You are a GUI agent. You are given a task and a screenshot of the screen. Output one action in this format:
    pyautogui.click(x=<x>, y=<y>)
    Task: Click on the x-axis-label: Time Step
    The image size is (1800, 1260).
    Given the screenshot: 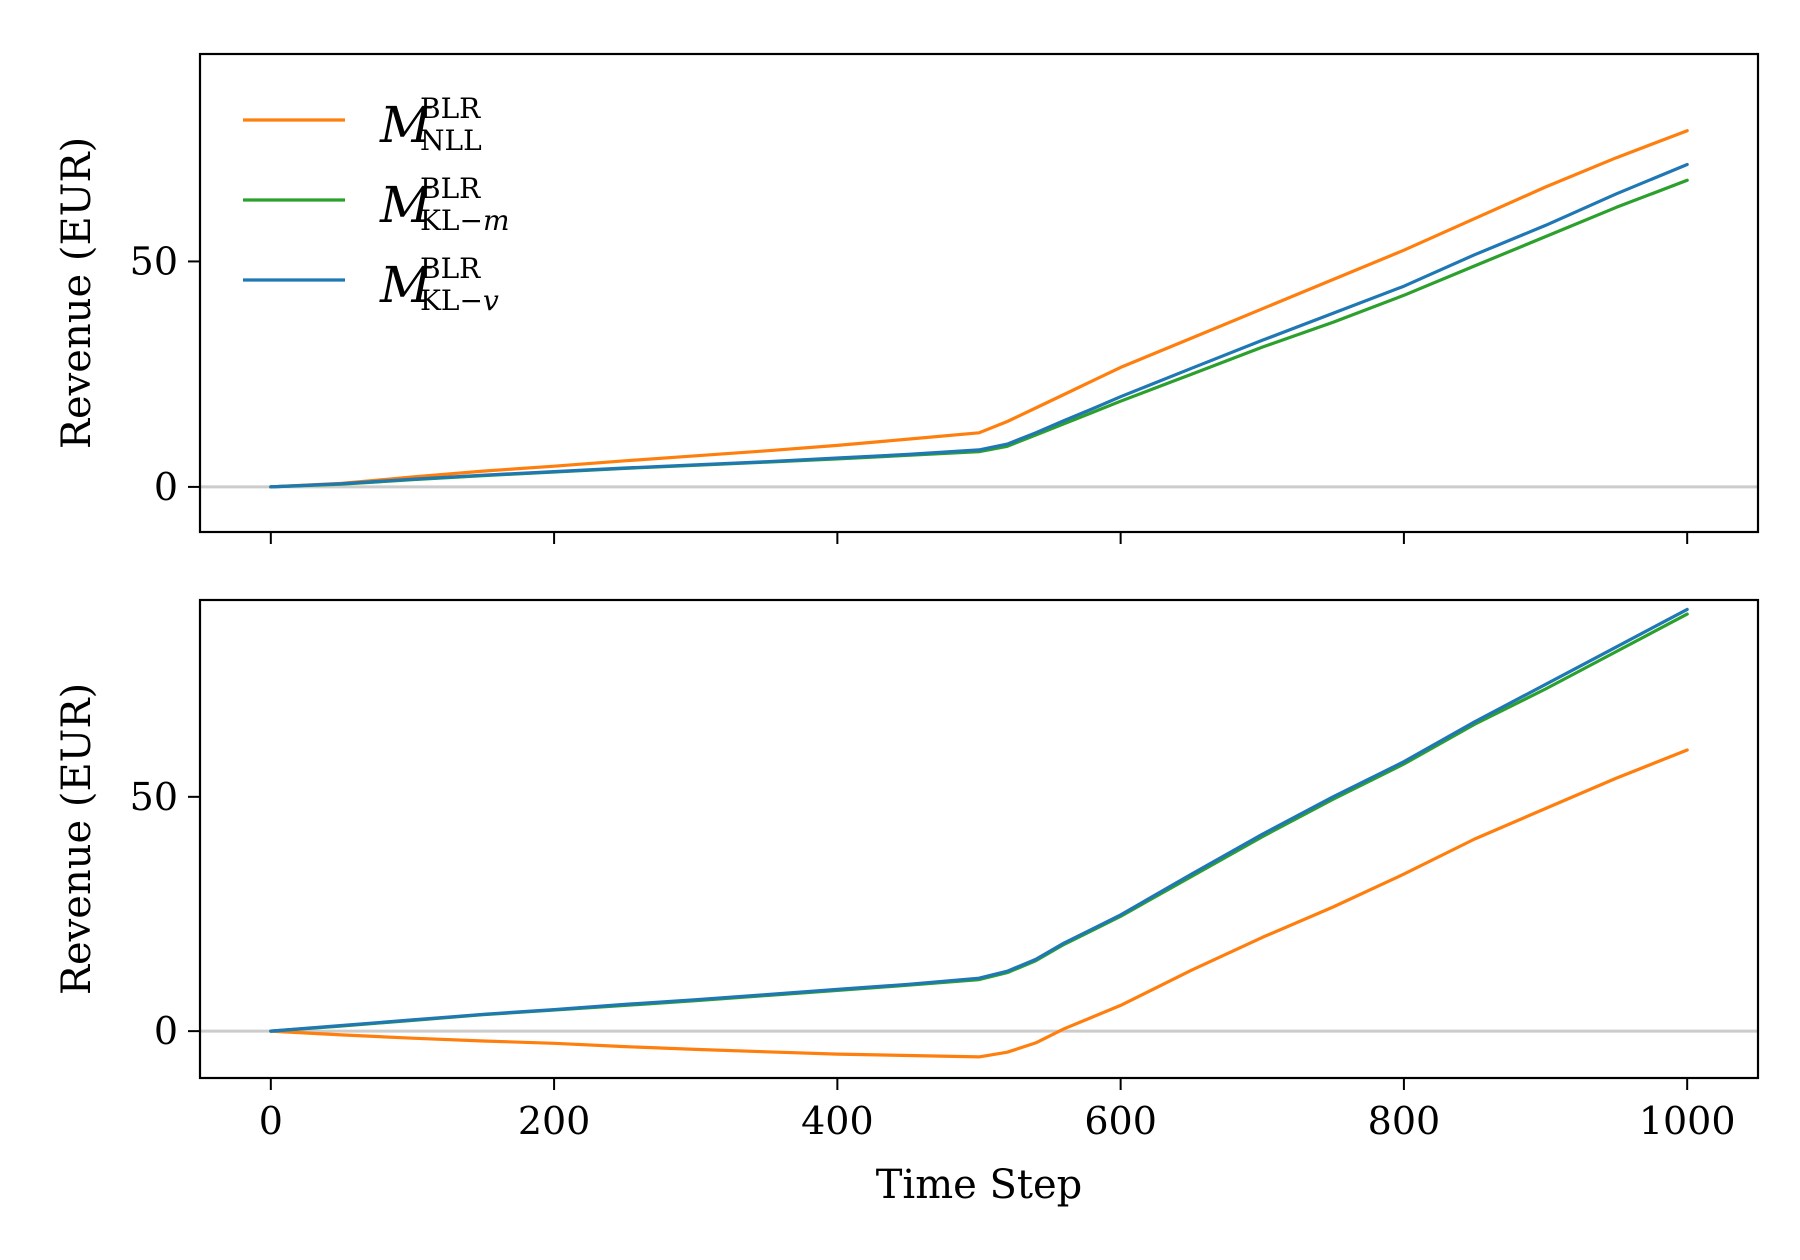 What is the action you would take?
    pyautogui.click(x=979, y=1185)
    